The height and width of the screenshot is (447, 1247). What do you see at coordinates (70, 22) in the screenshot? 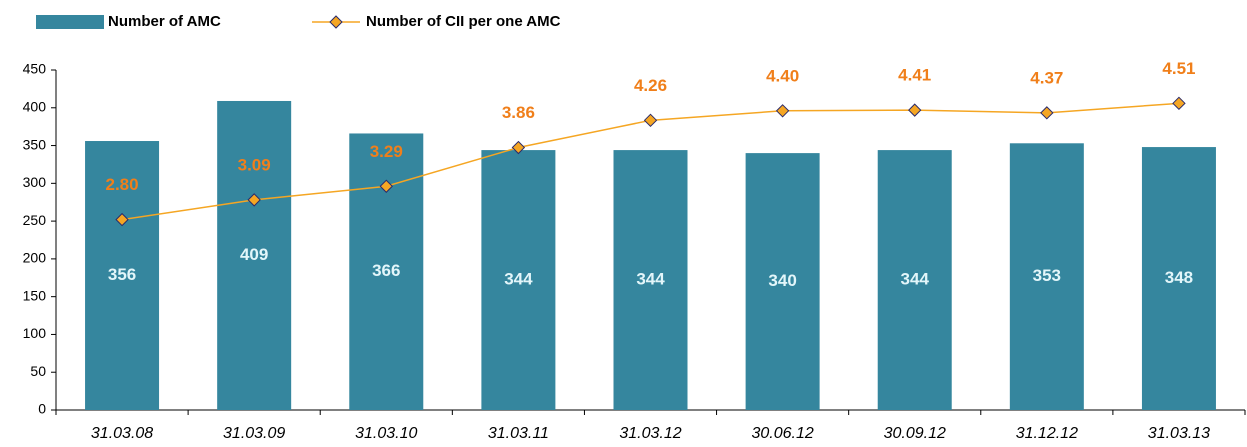
I see `legend-swatch` at bounding box center [70, 22].